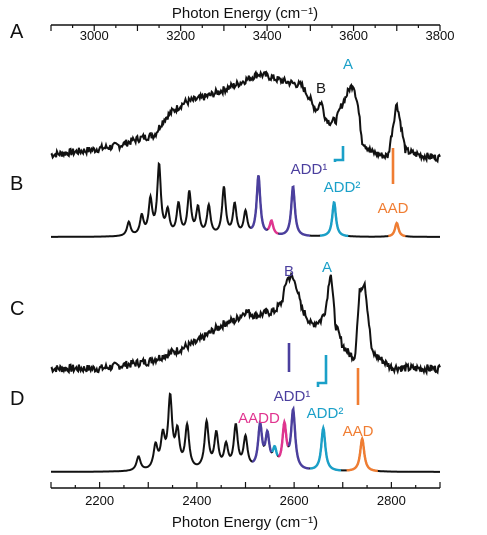 This screenshot has width=487, height=535. I want to click on annotation-c-b: B, so click(289, 271).